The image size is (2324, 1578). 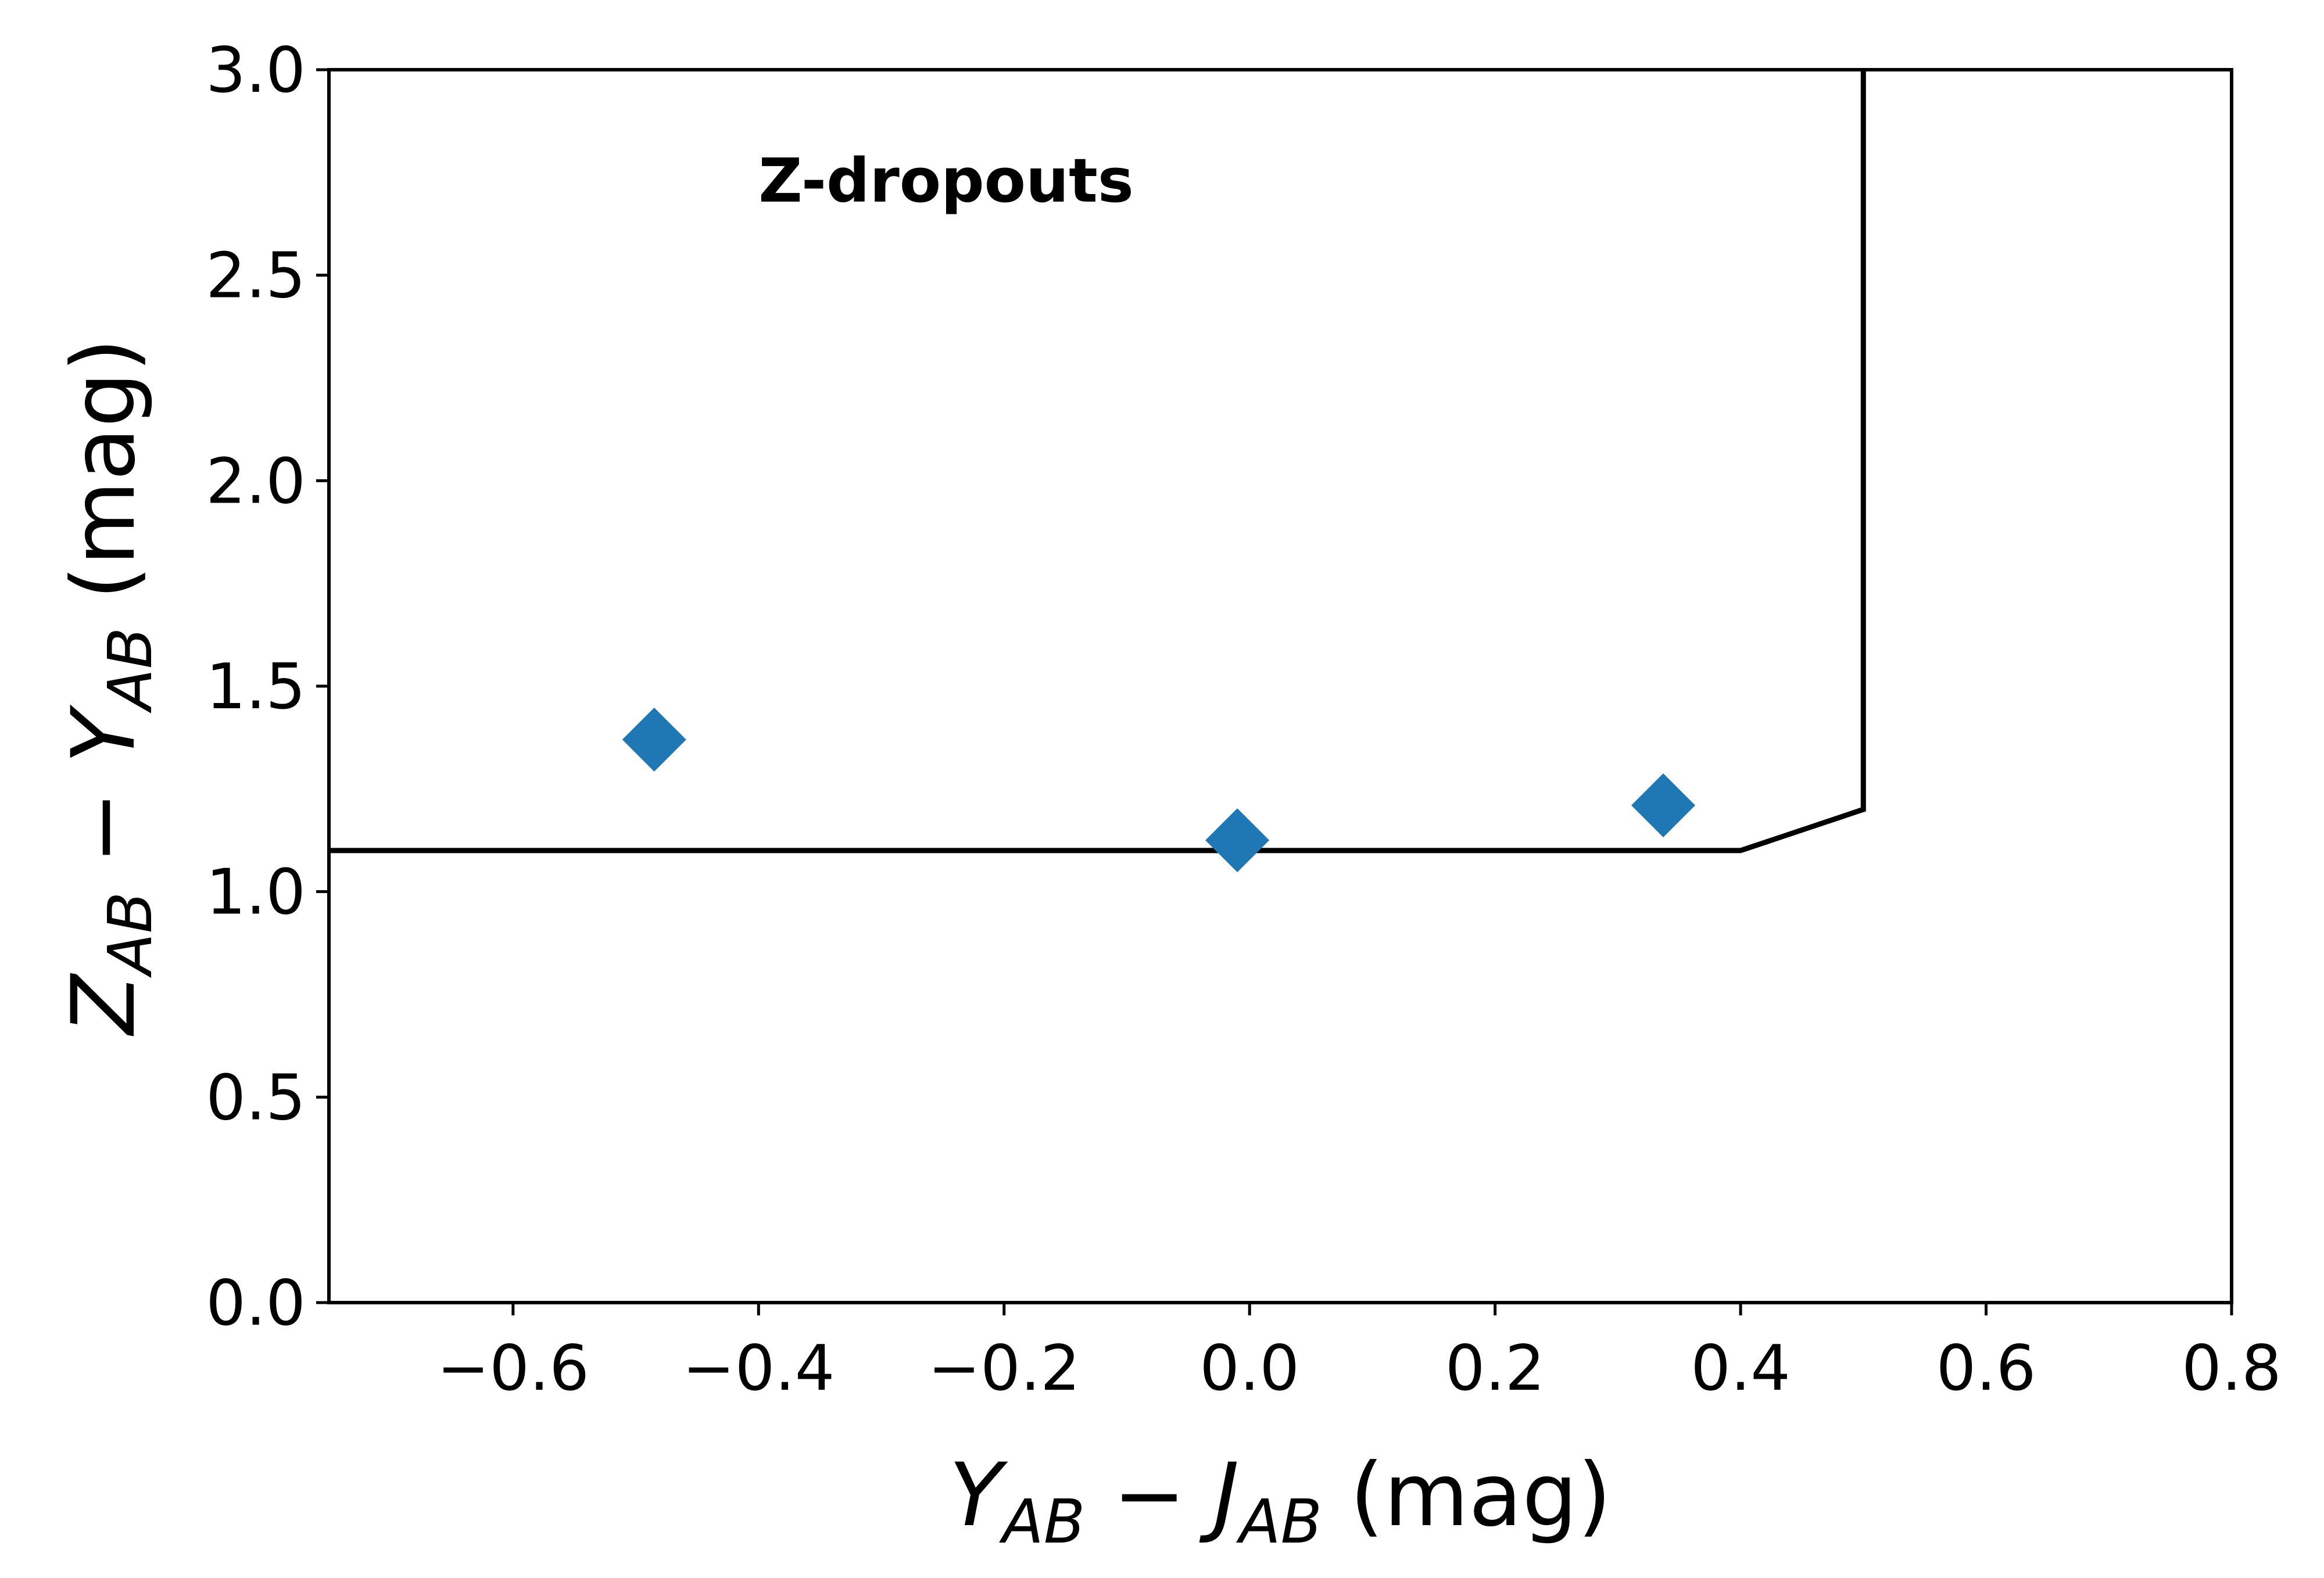 What do you see at coordinates (1004, 1369) in the screenshot?
I see `x-tick-label: −0.2` at bounding box center [1004, 1369].